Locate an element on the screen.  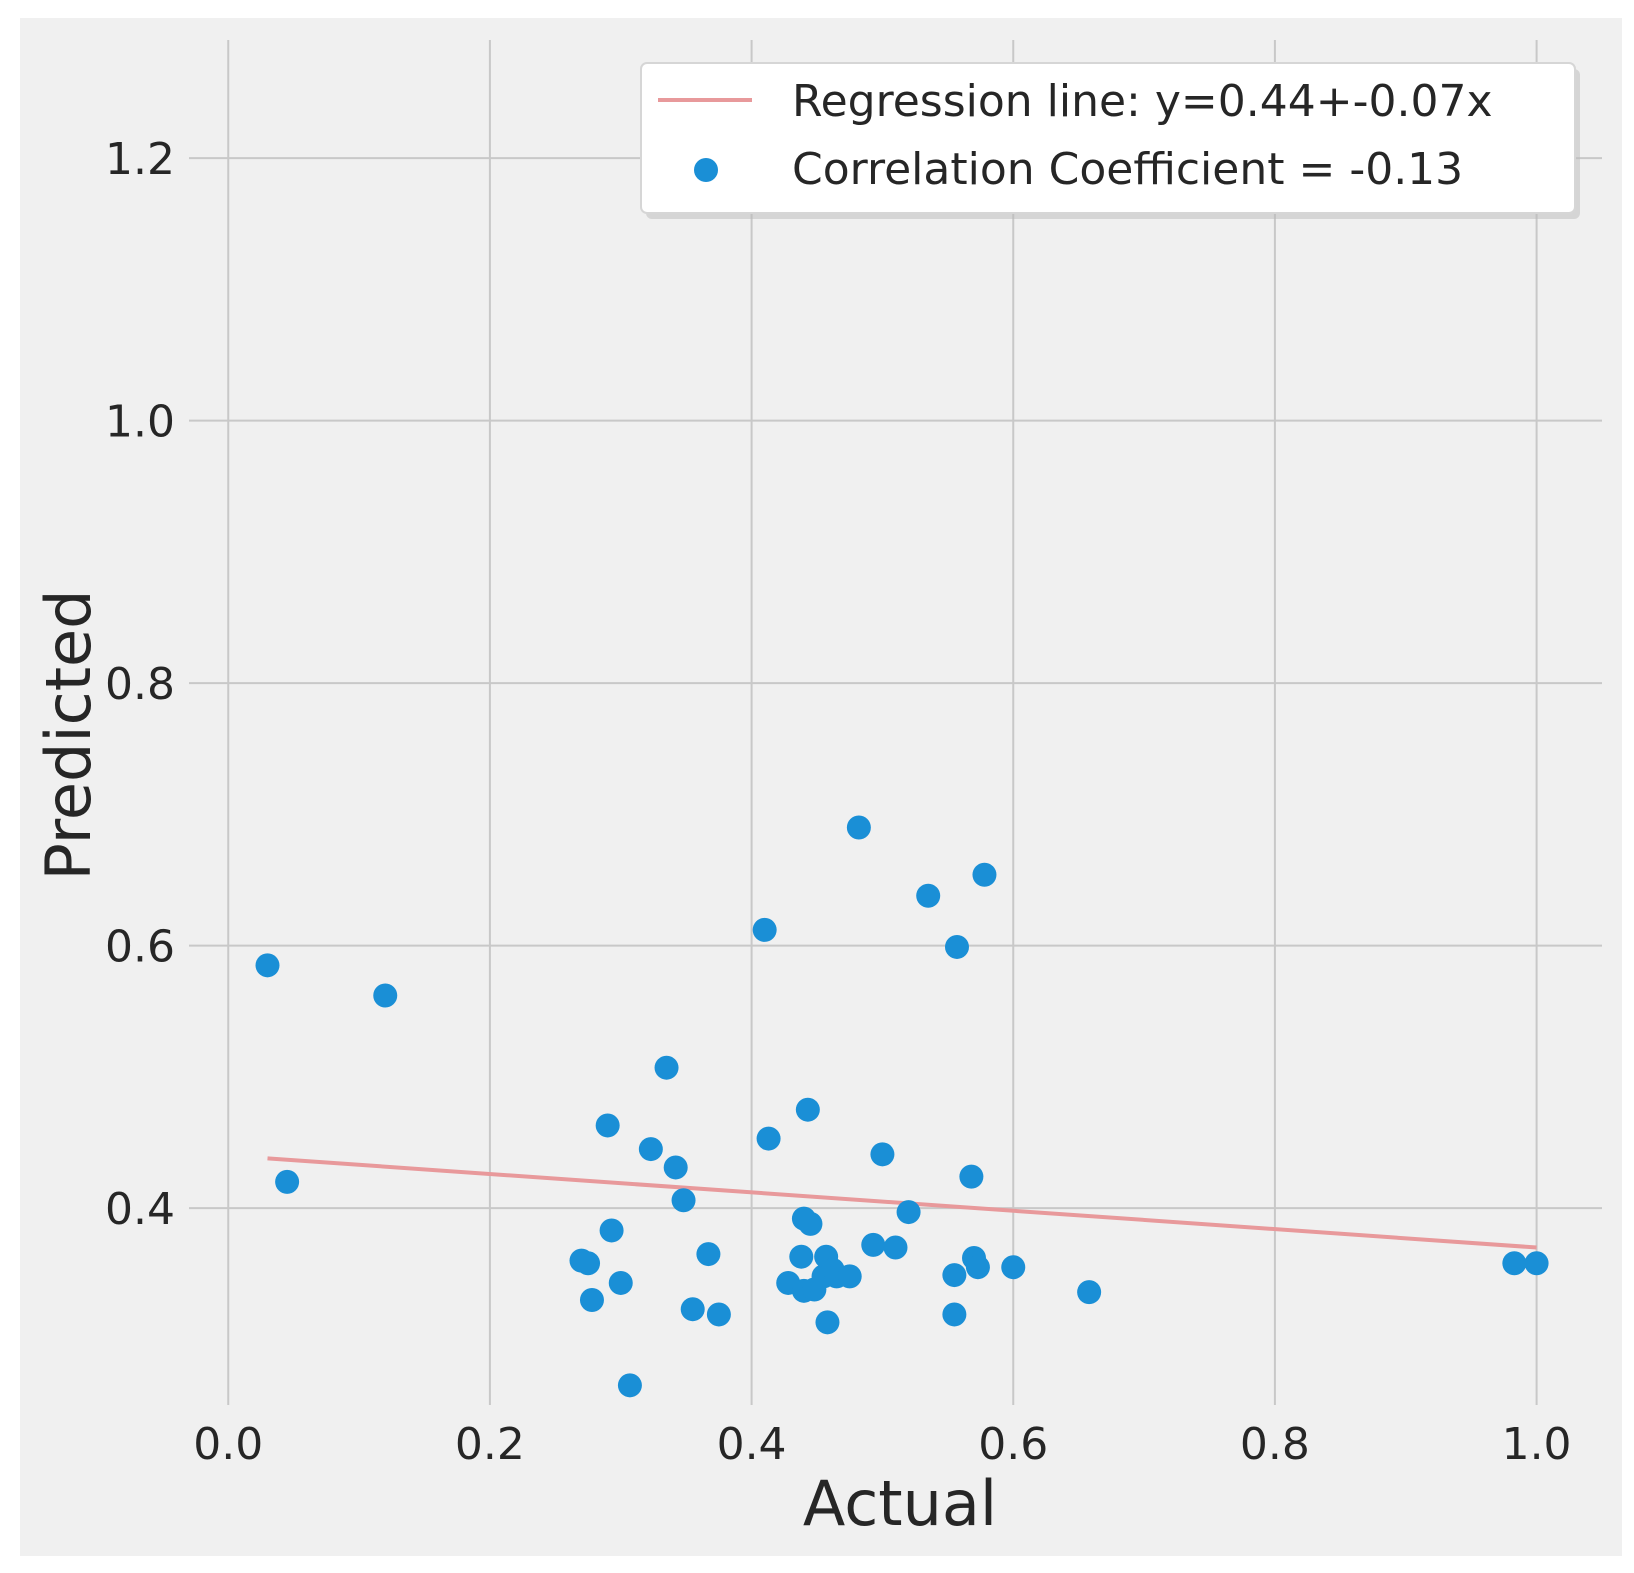
x-tick-label: 0.8 is located at coordinates (1275, 1444).